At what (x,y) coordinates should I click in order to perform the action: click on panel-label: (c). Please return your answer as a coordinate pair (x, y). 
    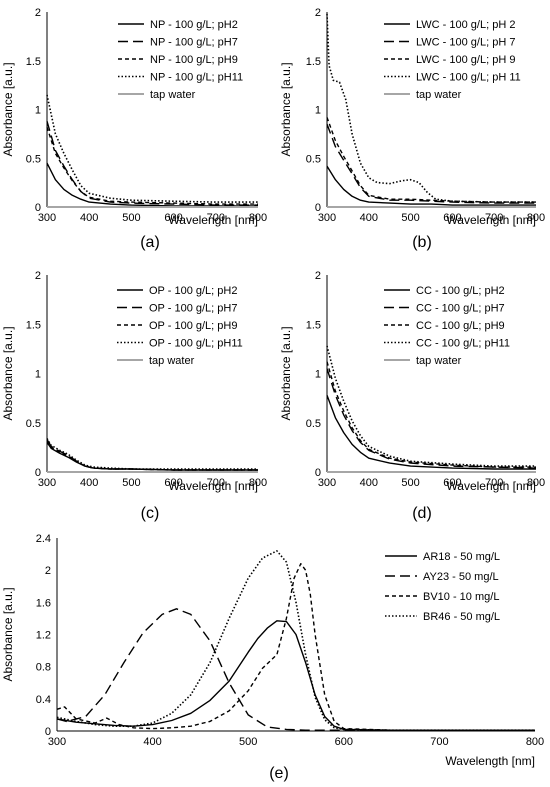
    Looking at the image, I should click on (150, 513).